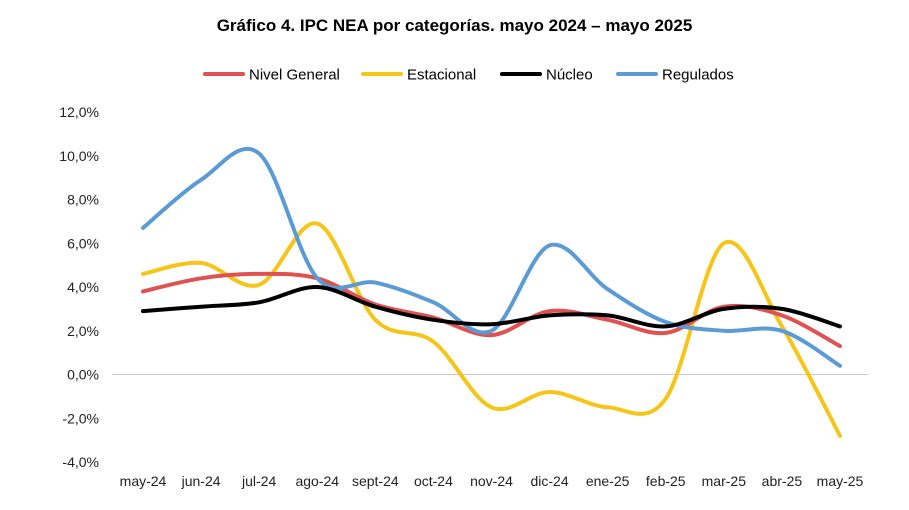 Image resolution: width=909 pixels, height=510 pixels. Describe the element at coordinates (840, 481) in the screenshot. I see `x-tick-label: may-25` at that location.